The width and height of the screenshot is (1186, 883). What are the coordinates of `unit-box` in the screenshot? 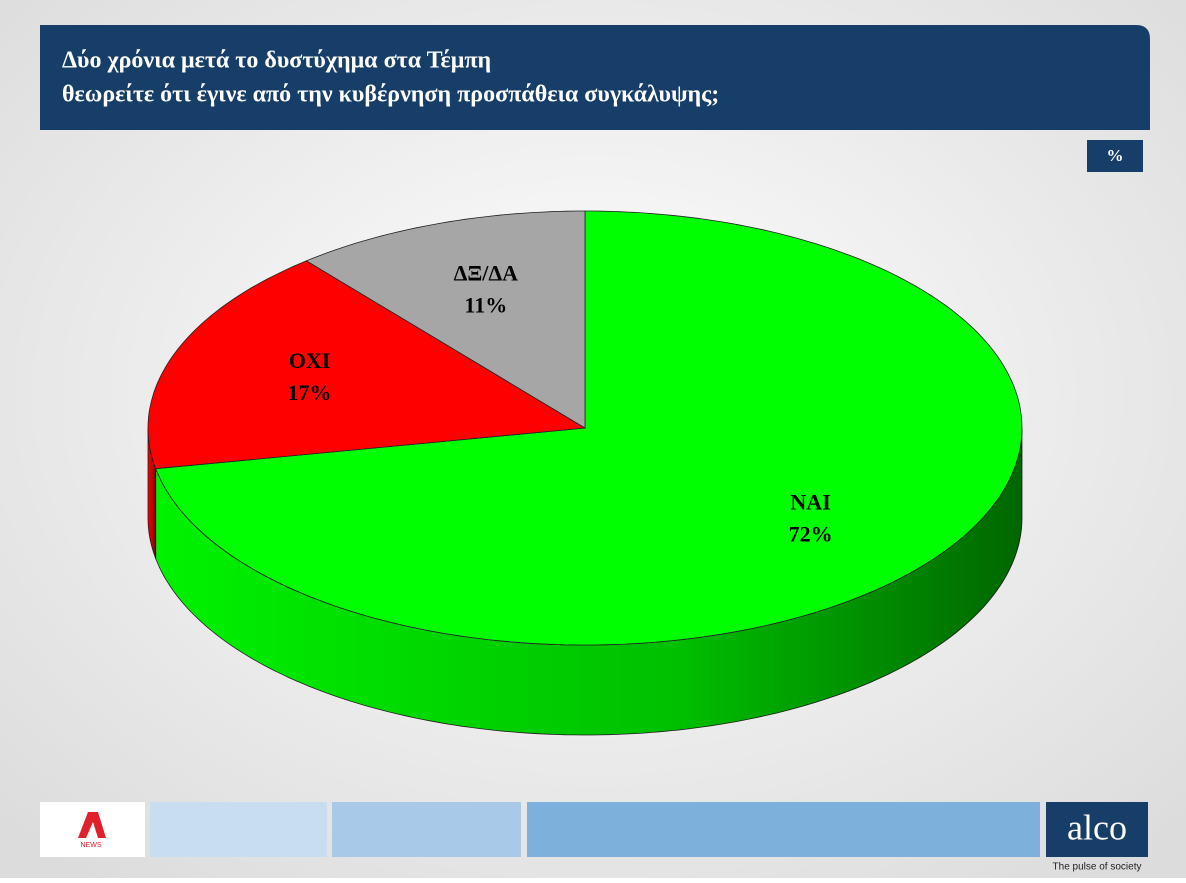 It's located at (1115, 156).